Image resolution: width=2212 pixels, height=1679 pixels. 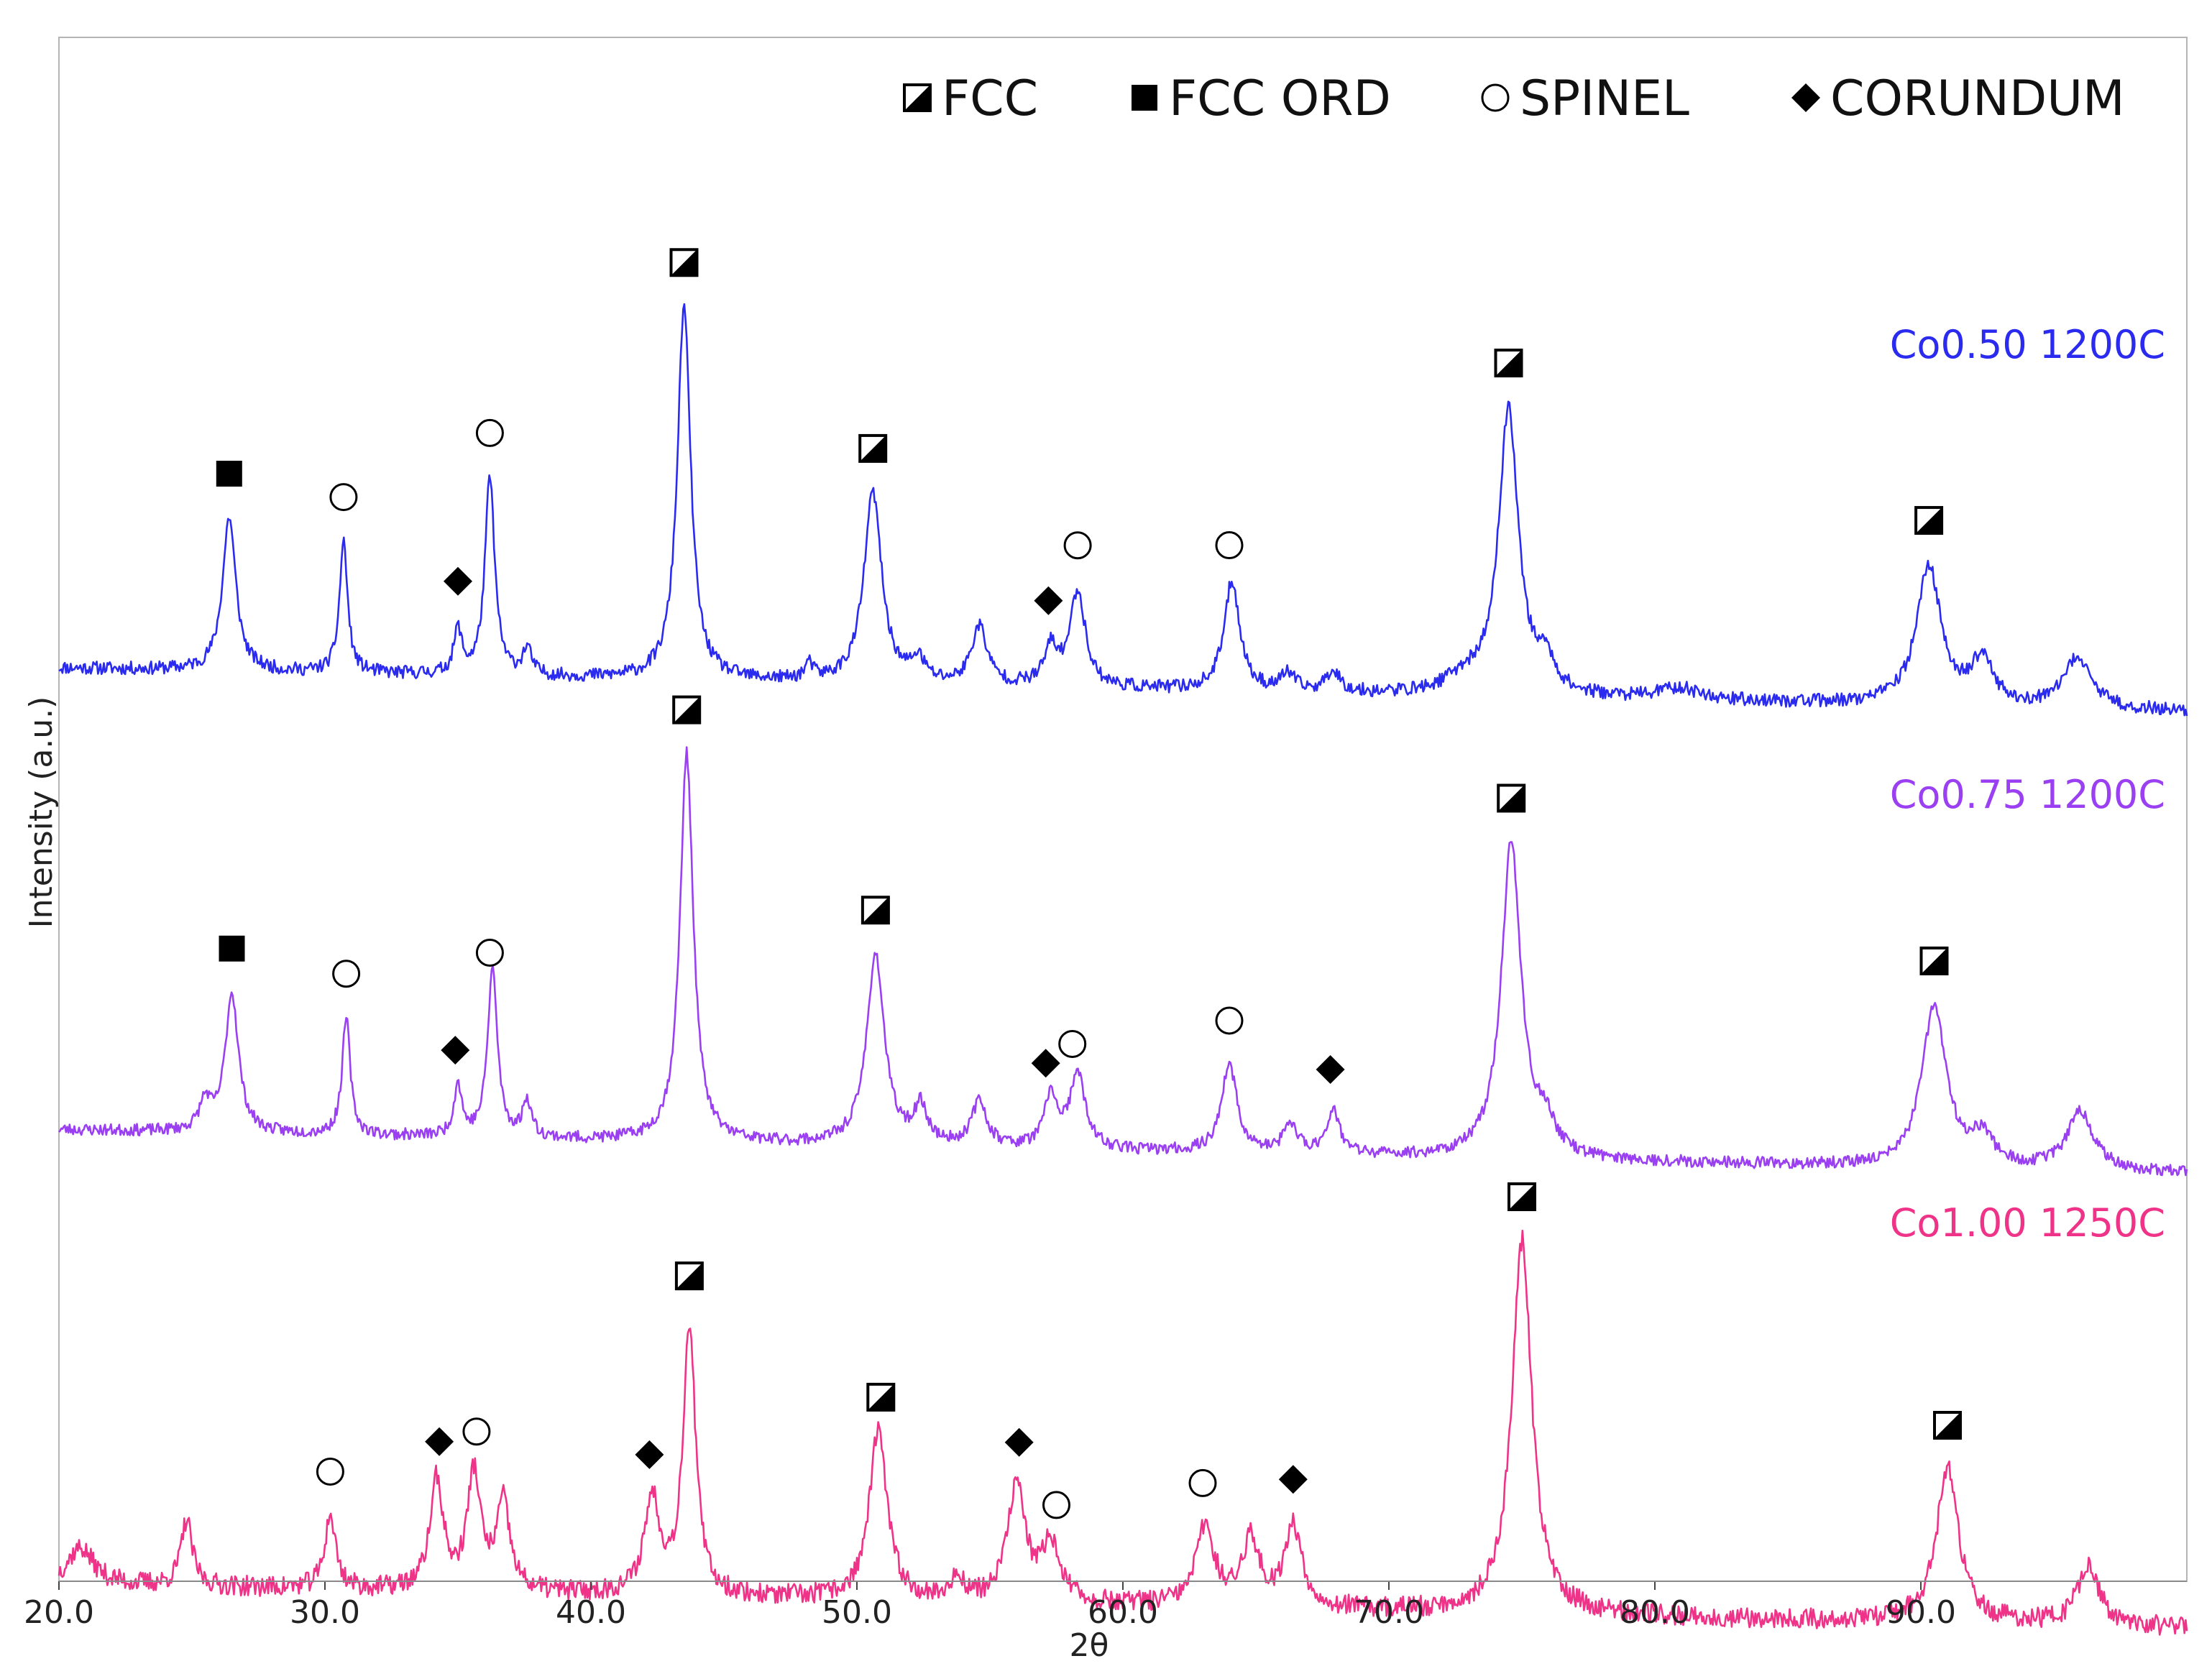 I want to click on x-tick-label: 90.0, so click(x=1921, y=1612).